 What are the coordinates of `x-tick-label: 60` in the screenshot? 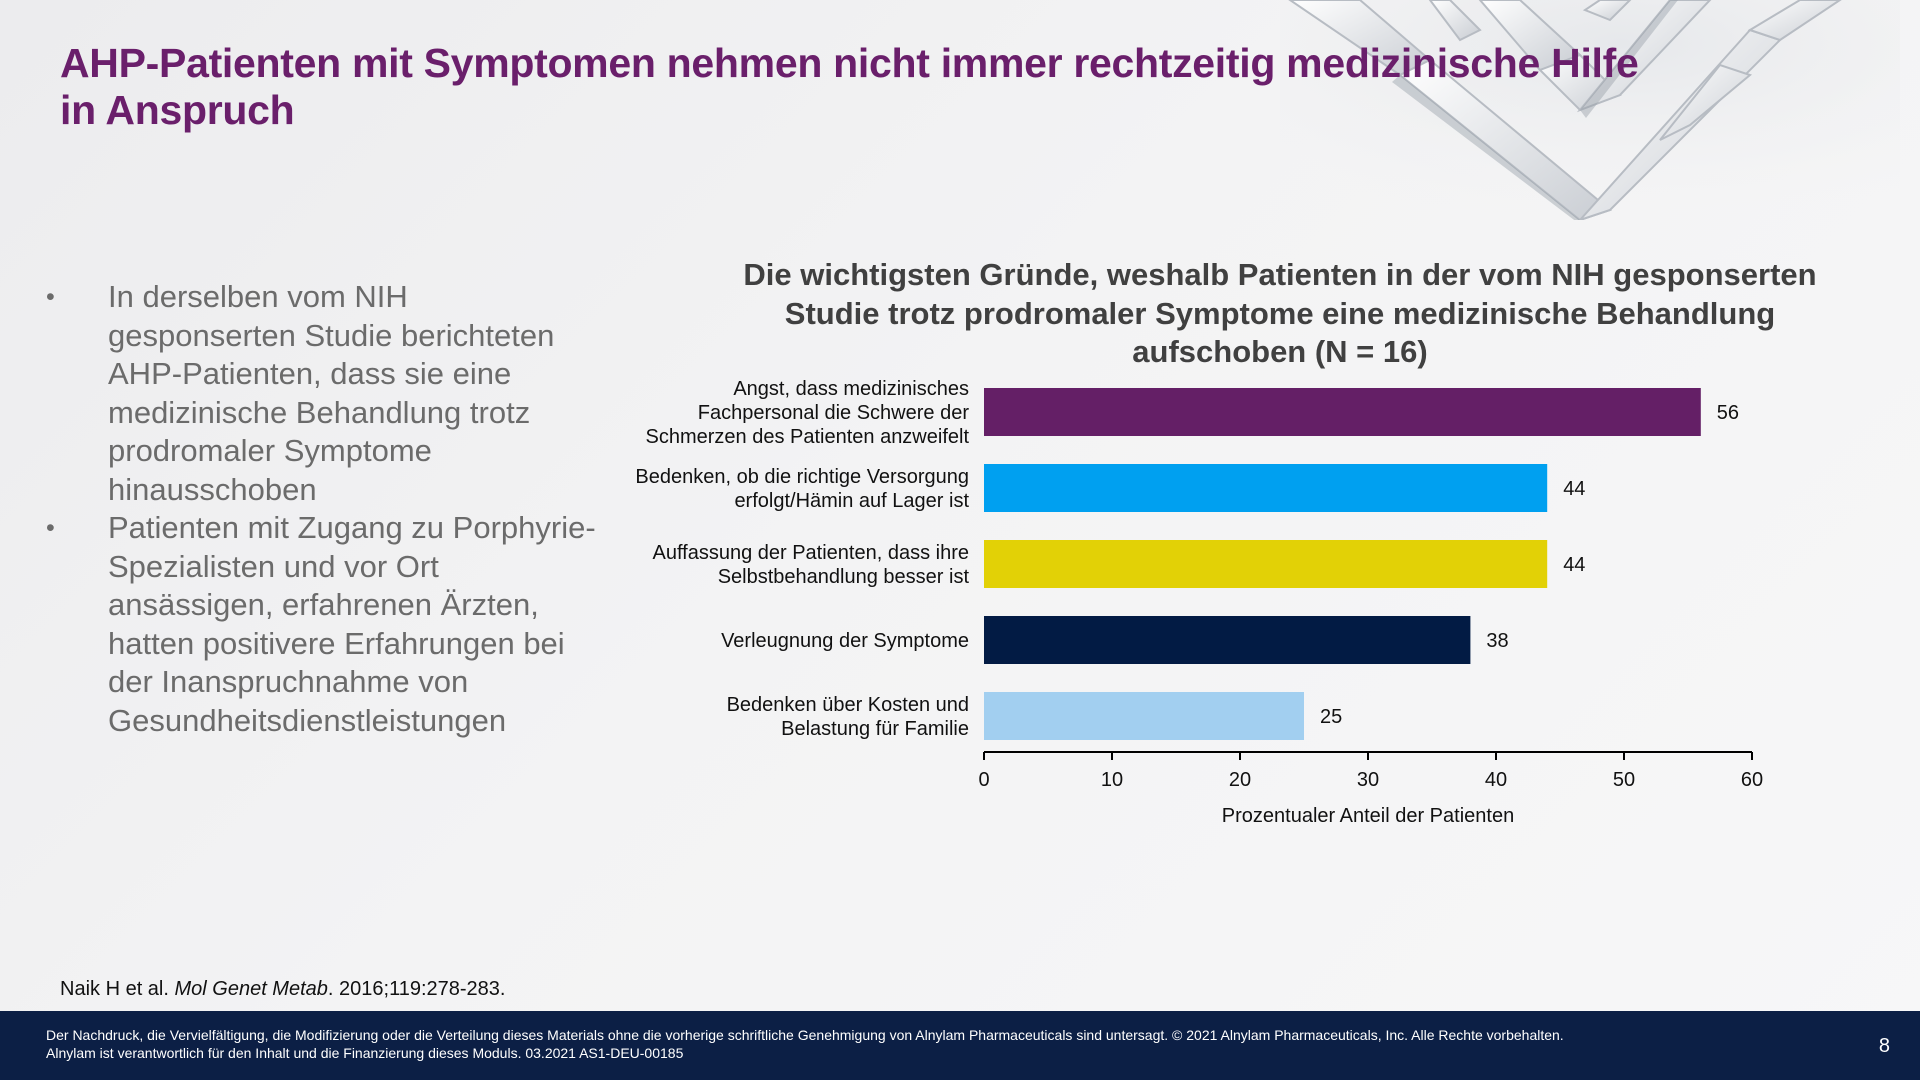 It's located at (1752, 780).